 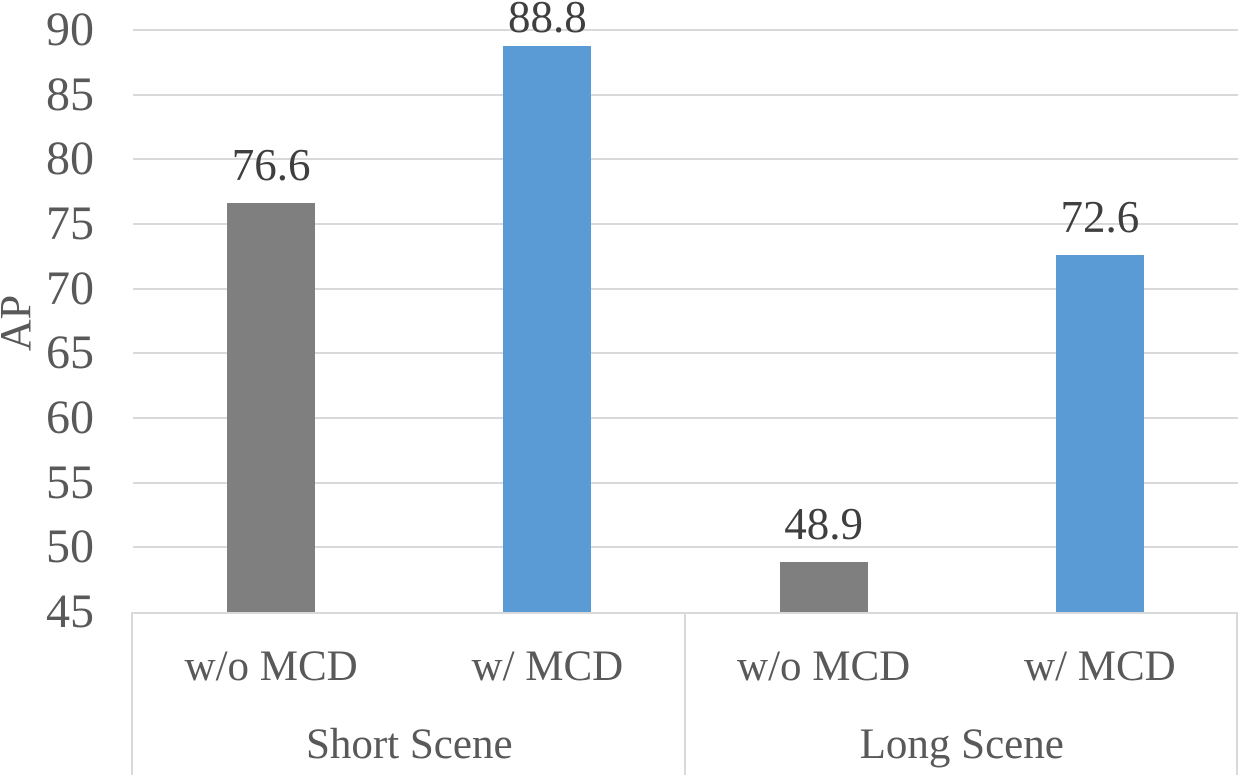 I want to click on y-tick-label: 75, so click(x=70, y=223).